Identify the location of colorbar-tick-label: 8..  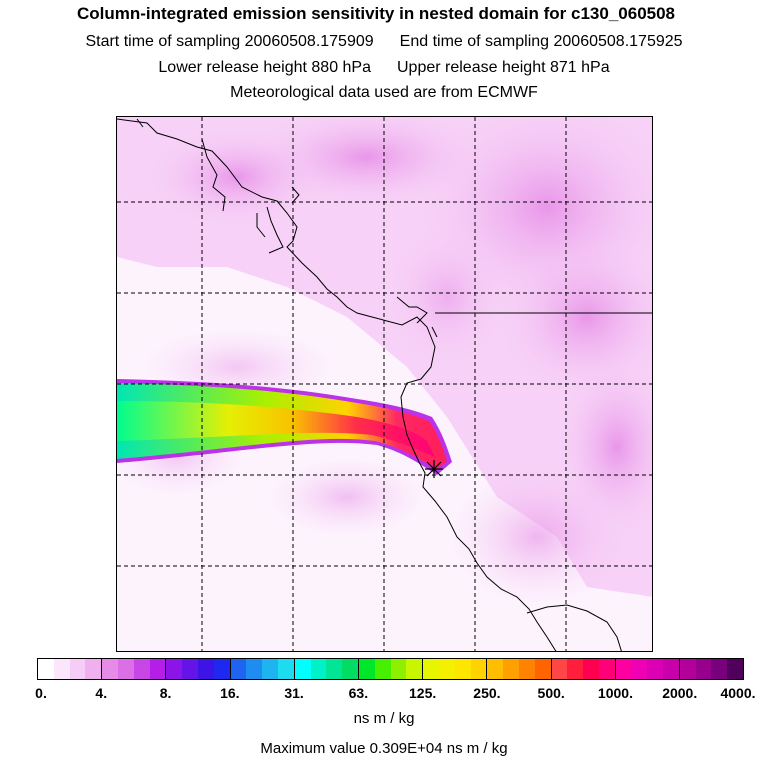
(165, 693).